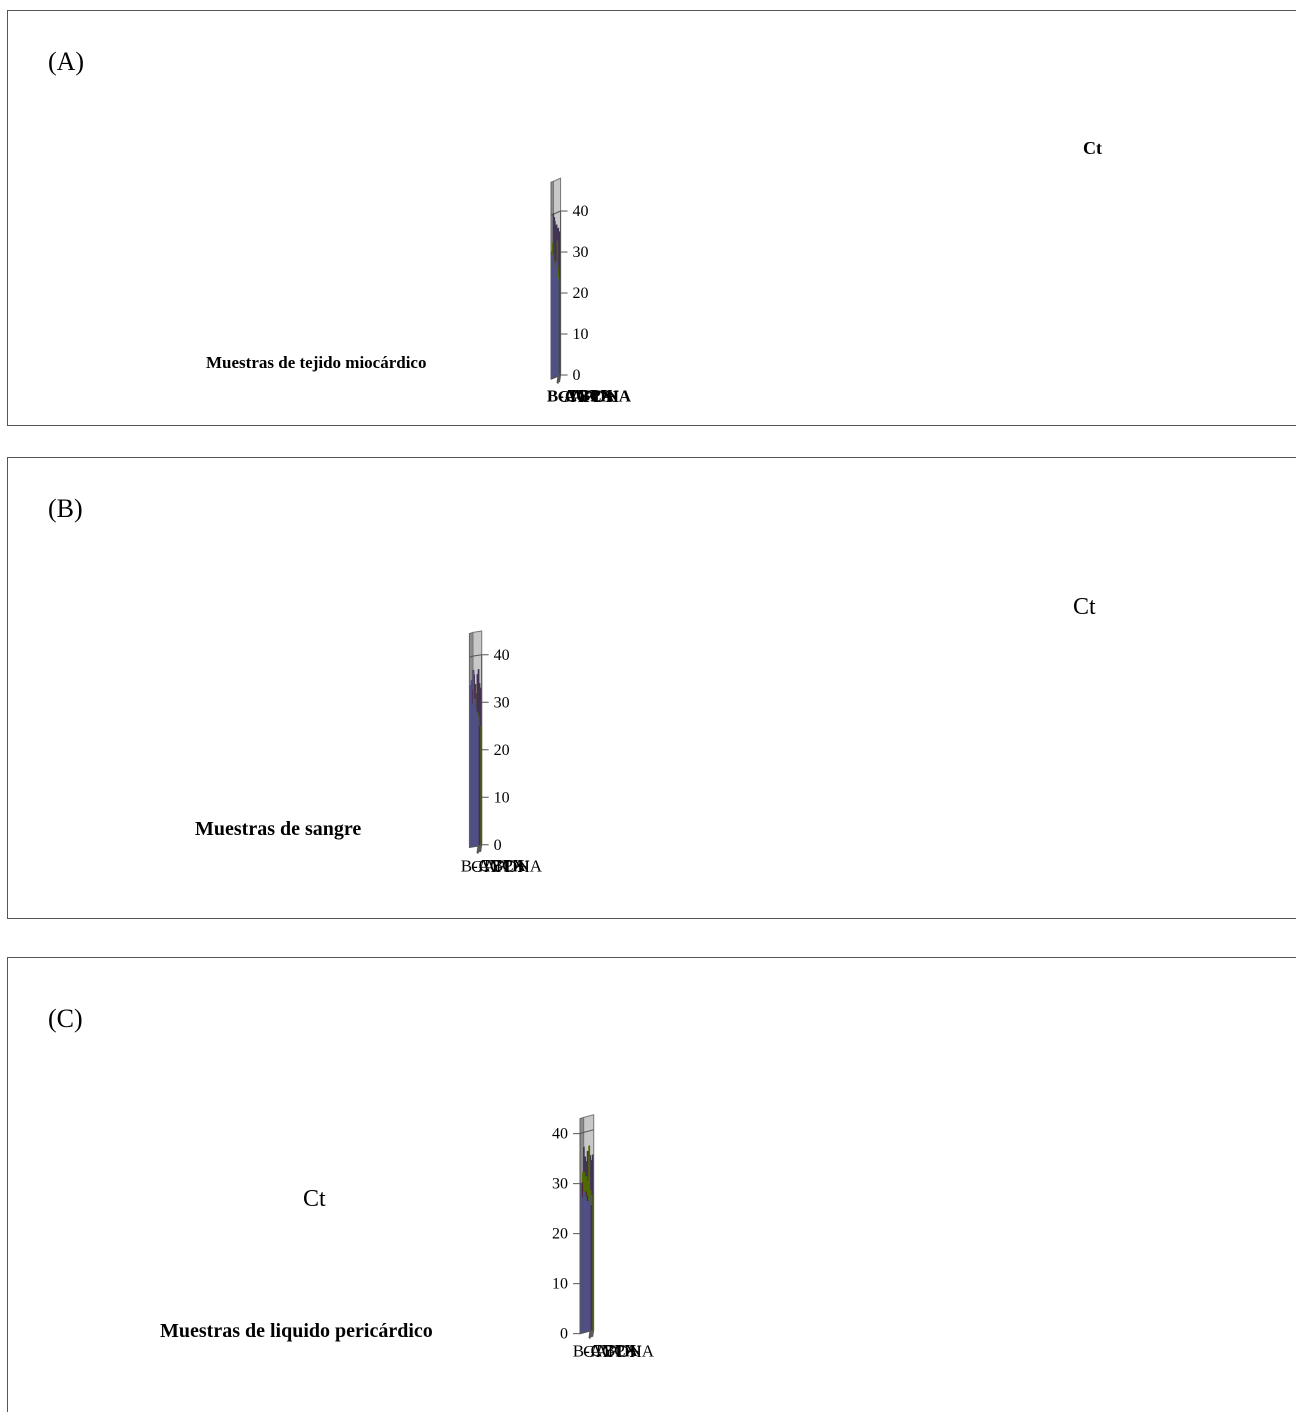 Image resolution: width=1296 pixels, height=1413 pixels. Describe the element at coordinates (560, 1134) in the screenshot. I see `chart-c-tick-label: 40` at that location.